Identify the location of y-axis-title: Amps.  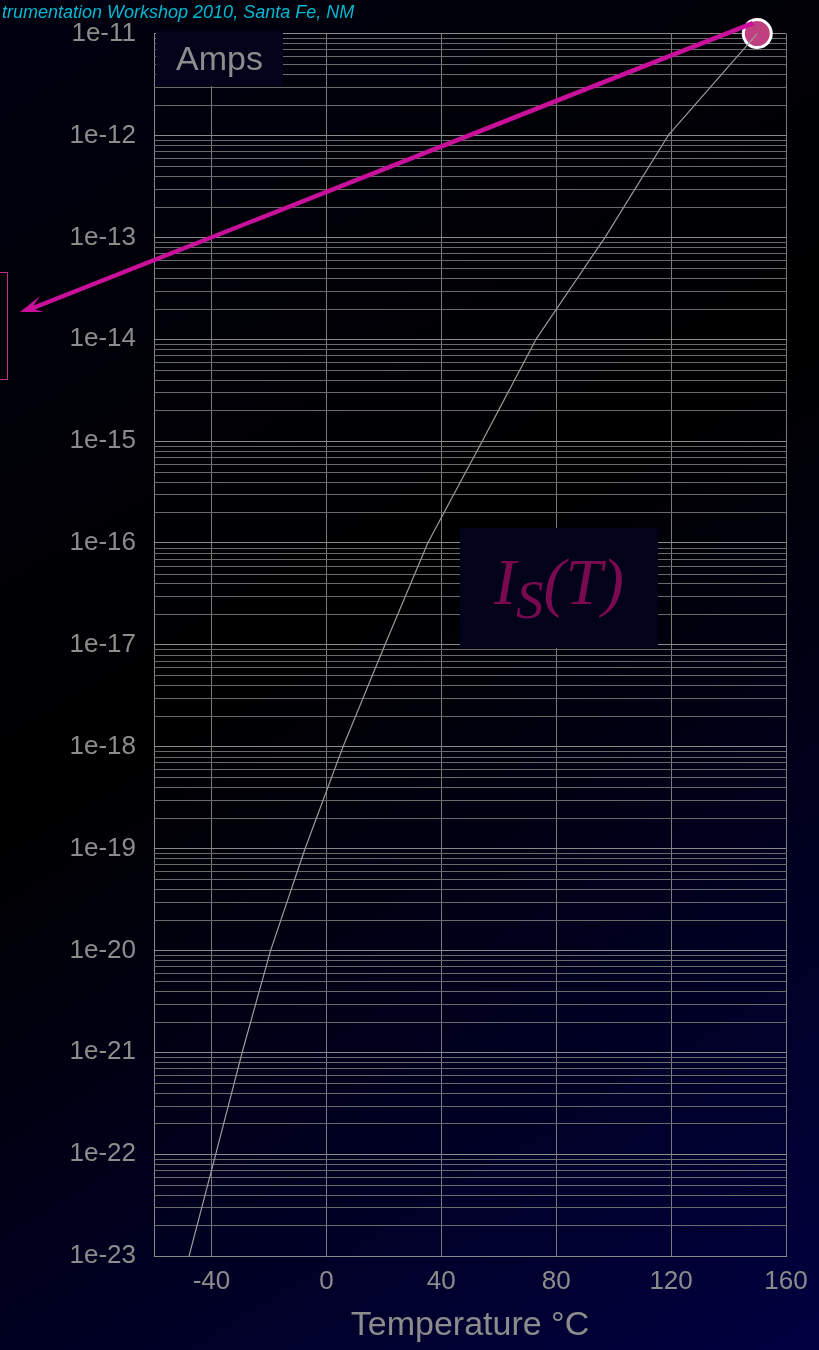
(219, 58).